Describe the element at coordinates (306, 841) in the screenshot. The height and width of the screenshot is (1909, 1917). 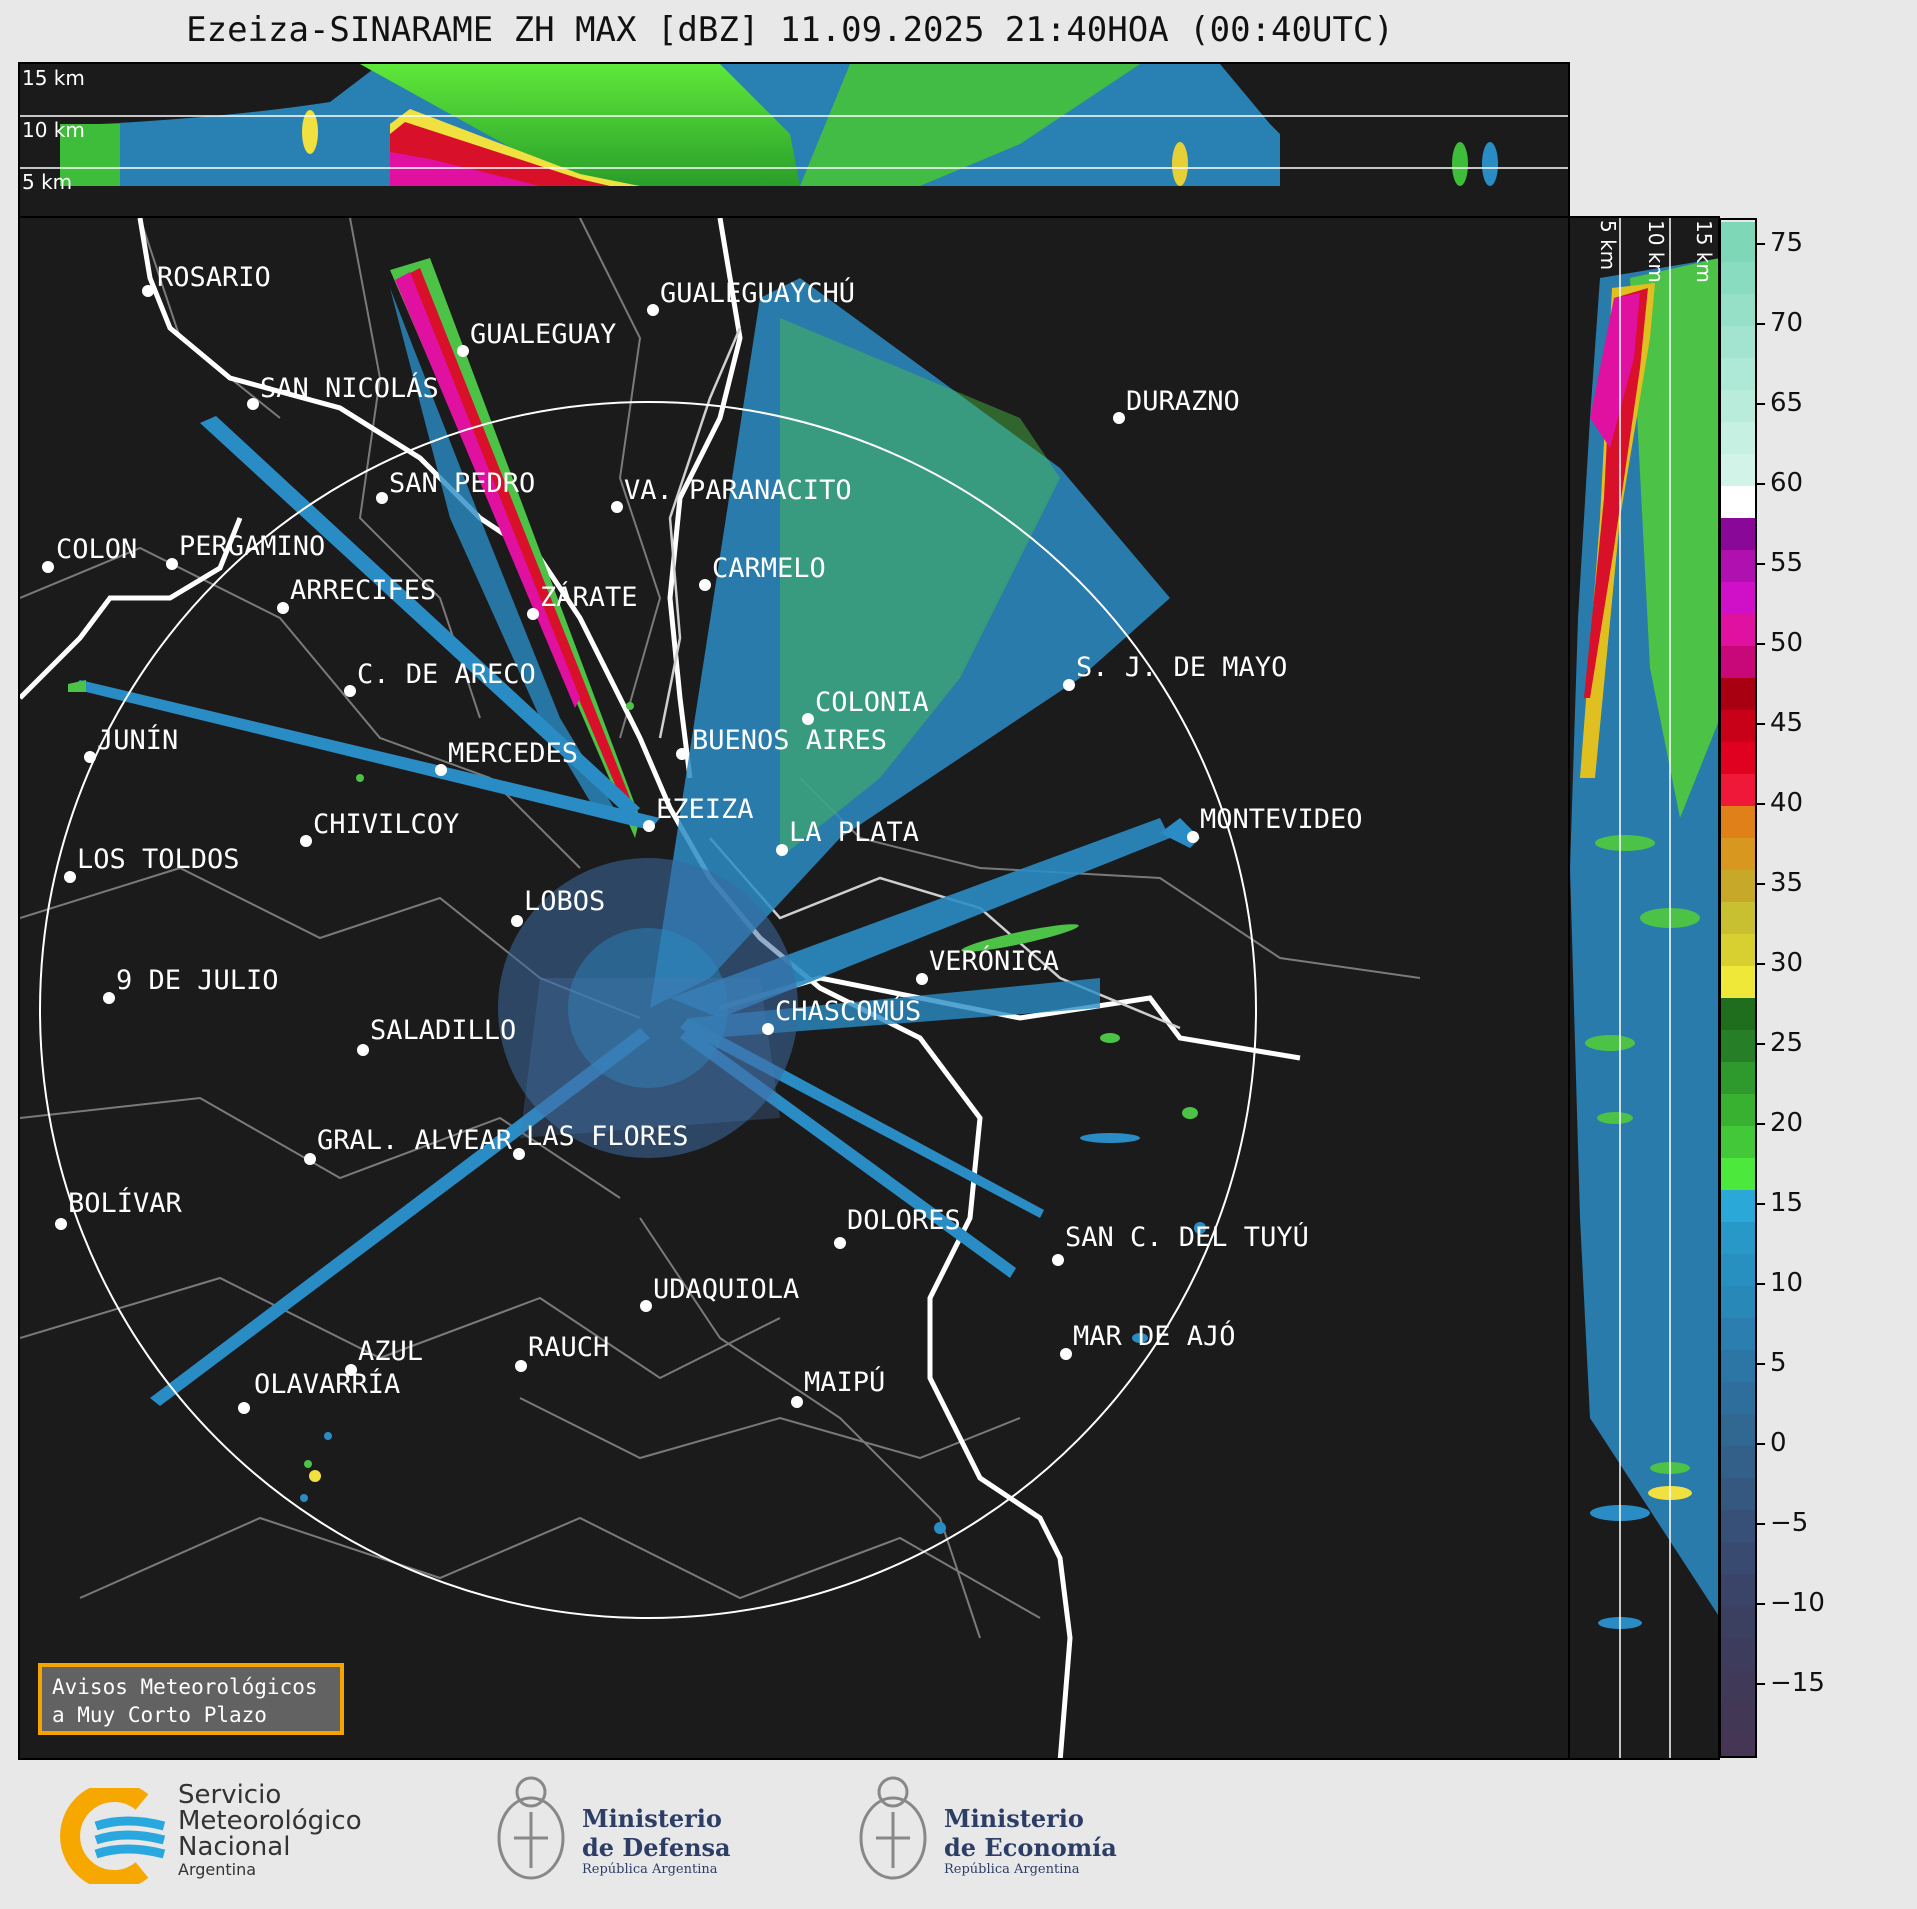
I see `city-dot-chivilcoy` at that location.